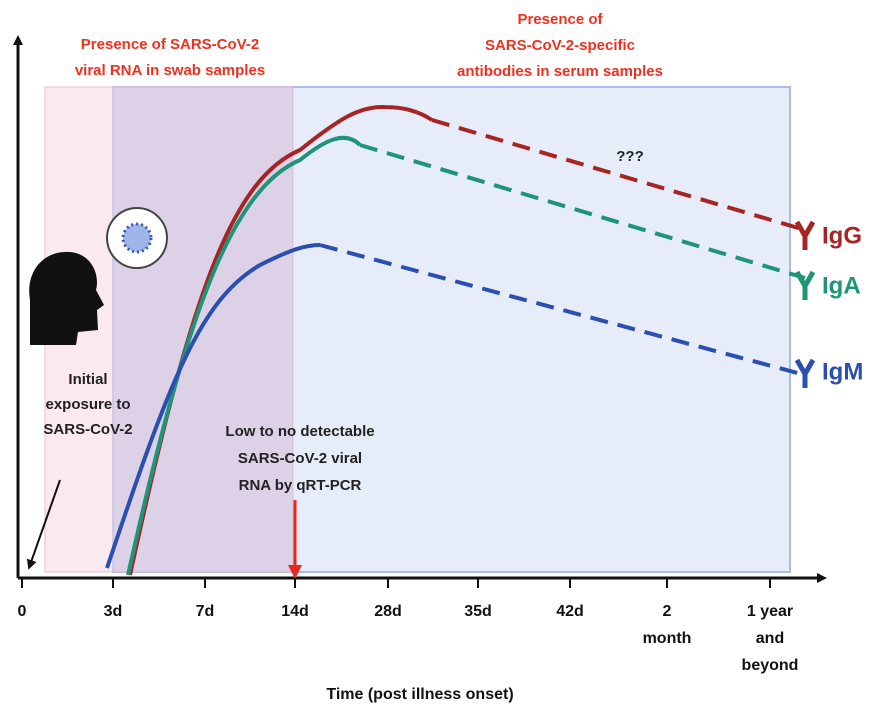 The height and width of the screenshot is (714, 889). I want to click on x-tick-label: 35d, so click(478, 611).